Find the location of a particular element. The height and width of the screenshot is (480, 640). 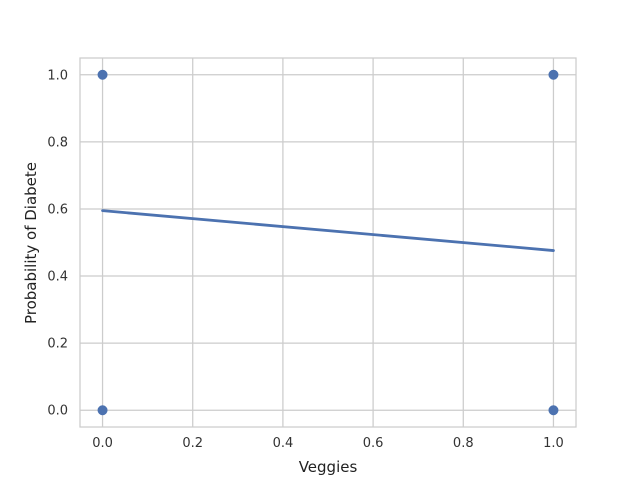

y-axis-label: Probability of Diabete is located at coordinates (31, 243).